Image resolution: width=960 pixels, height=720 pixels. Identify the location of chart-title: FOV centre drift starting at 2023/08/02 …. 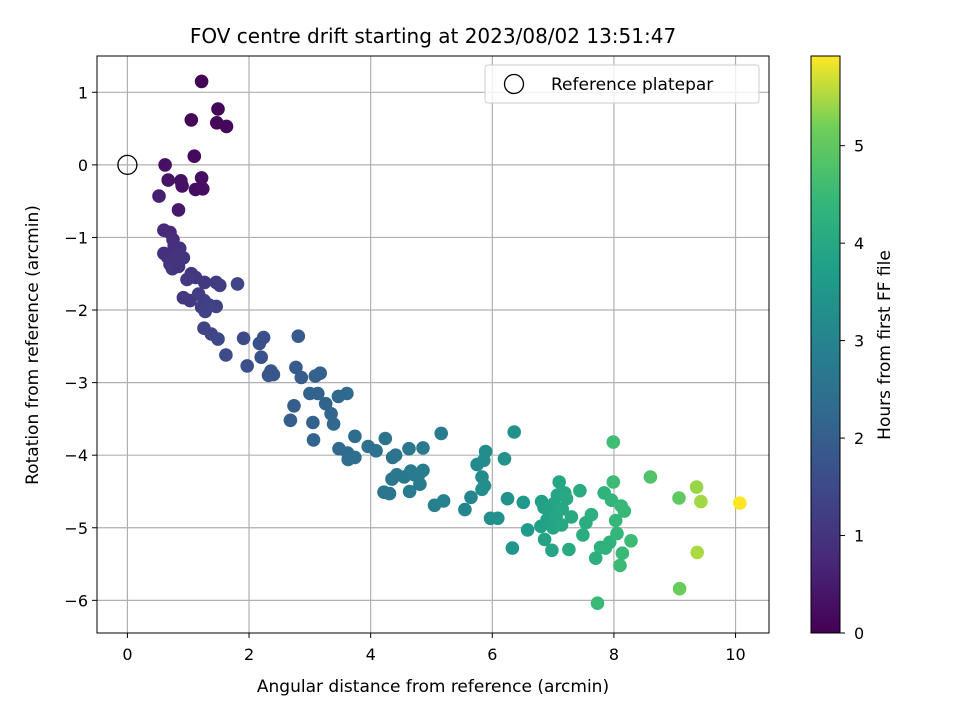
(433, 36).